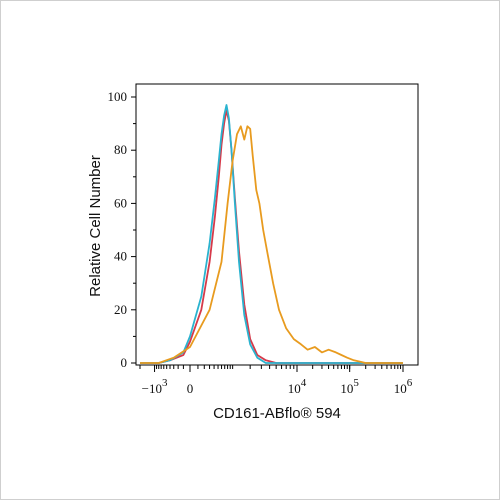 The image size is (500, 500). What do you see at coordinates (297, 386) in the screenshot?
I see `x-tick-label: 10⁴` at bounding box center [297, 386].